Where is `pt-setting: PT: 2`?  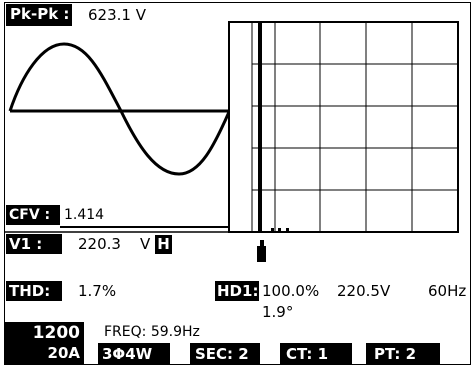
pt-setting: PT: 2 is located at coordinates (403, 354).